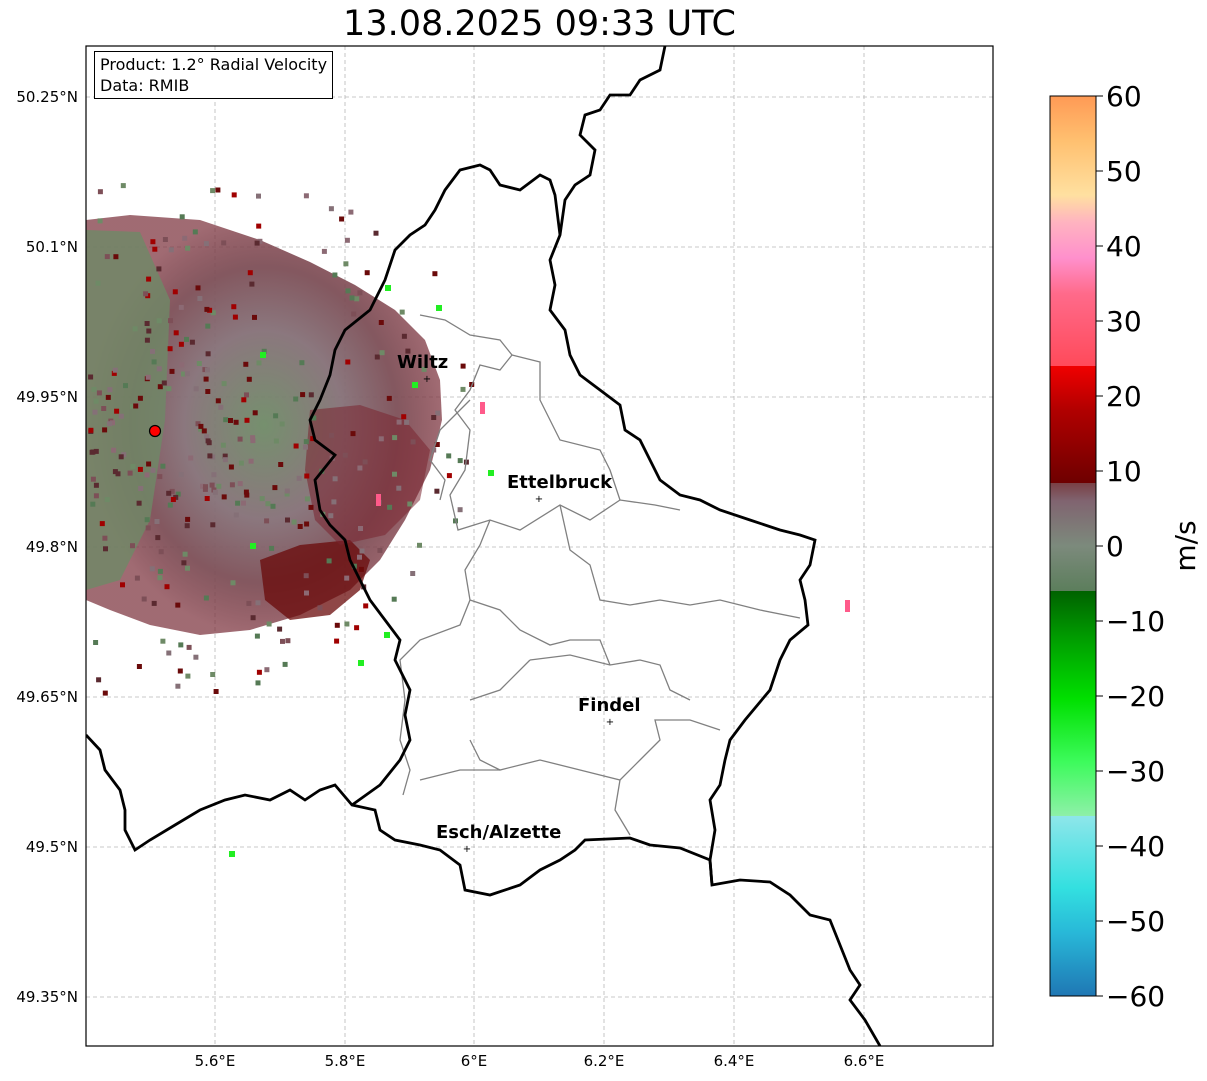  What do you see at coordinates (47, 397) in the screenshot?
I see `lat-tick-label: 49.95°N` at bounding box center [47, 397].